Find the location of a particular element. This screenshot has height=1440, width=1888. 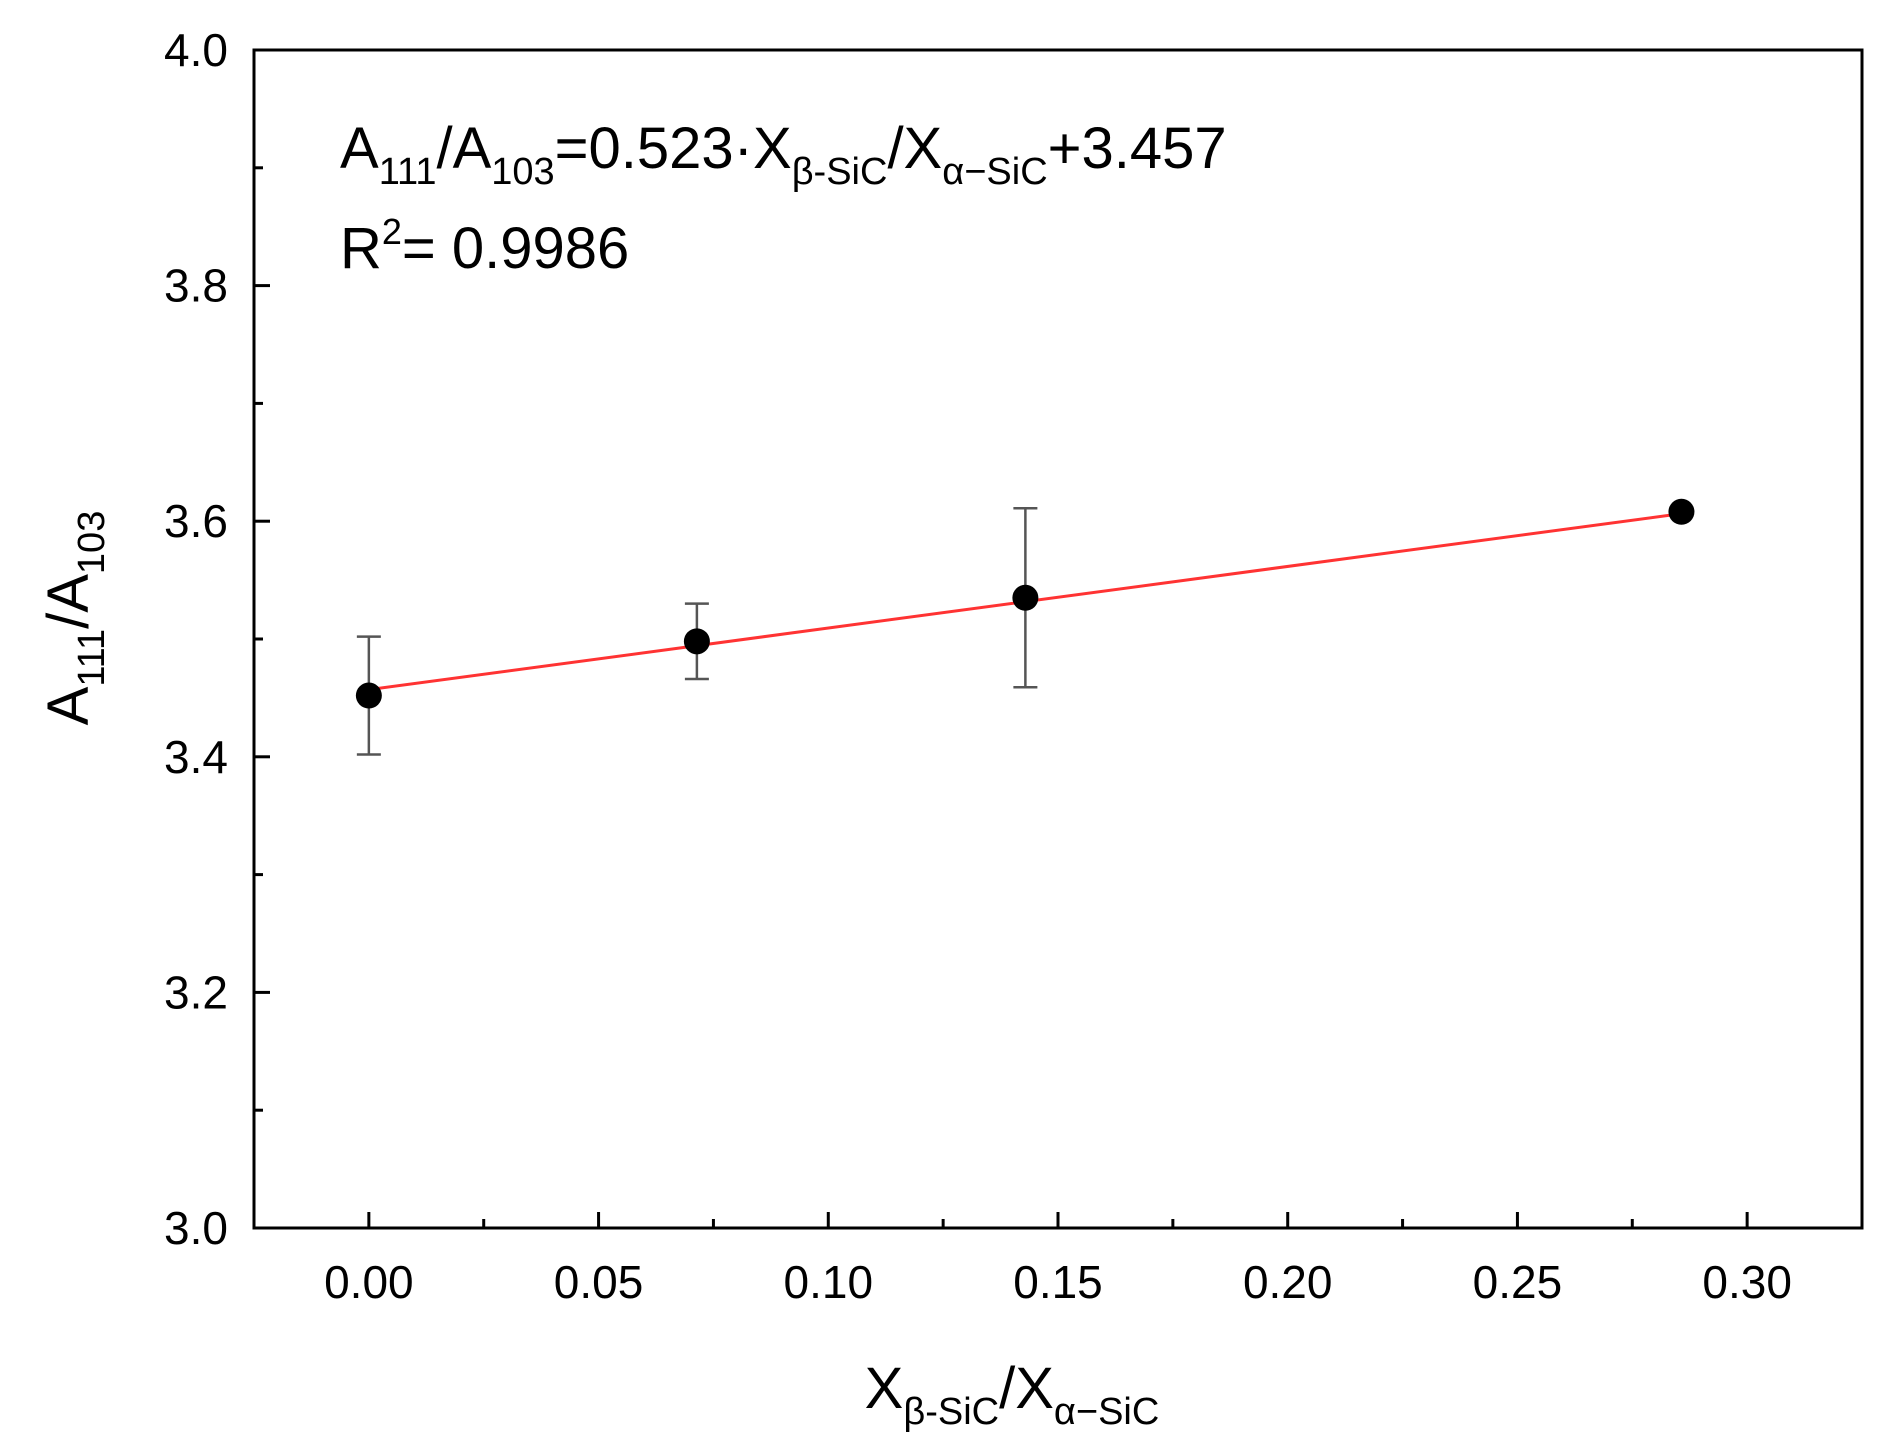

x-axis-title: Xβ-SiC/Xα−SiC is located at coordinates (1012, 1394).